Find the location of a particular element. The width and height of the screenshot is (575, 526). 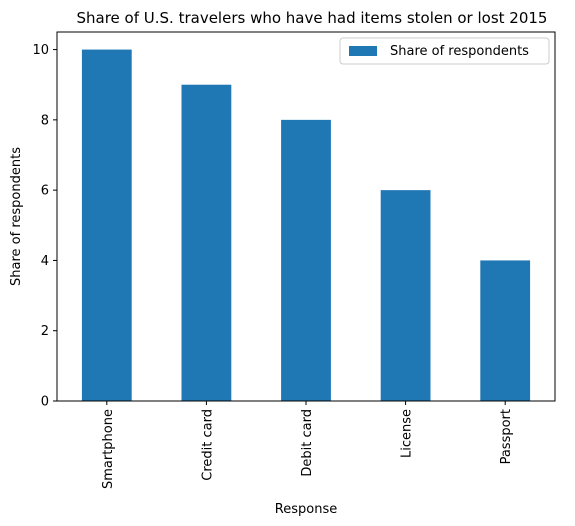

bar-license is located at coordinates (405, 295).